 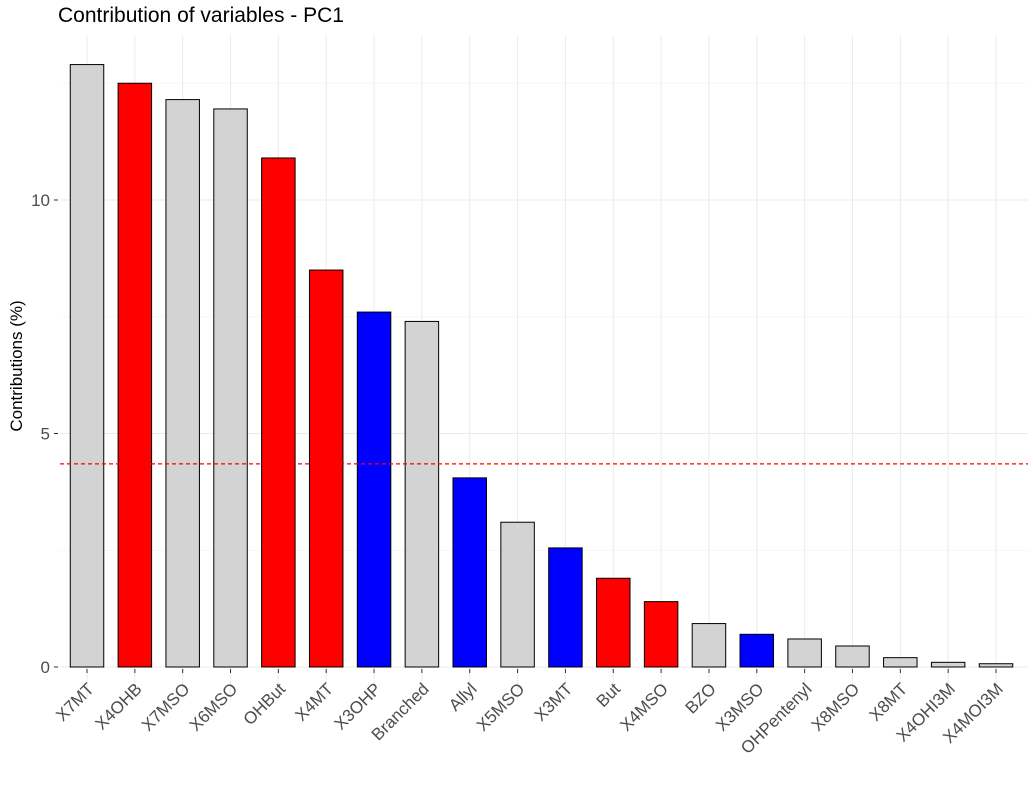 What do you see at coordinates (613, 622) in the screenshot?
I see `bar-but` at bounding box center [613, 622].